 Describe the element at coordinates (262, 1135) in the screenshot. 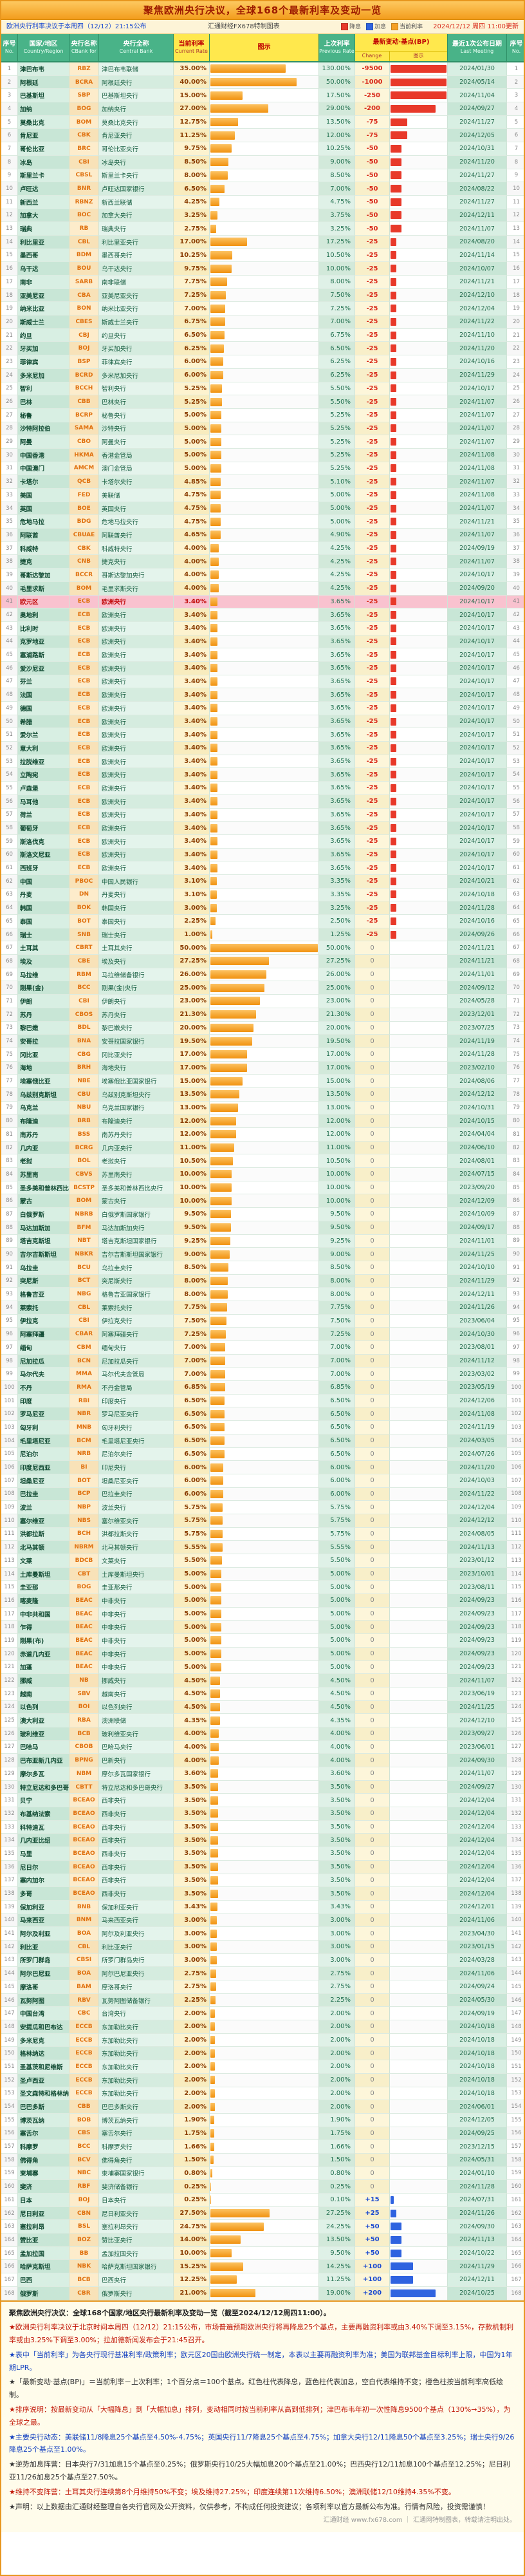

I see `table-row: 81 南苏丹 BSS 南苏丹央行 12.00% 12.00% 0 2024/04/04 81` at that location.